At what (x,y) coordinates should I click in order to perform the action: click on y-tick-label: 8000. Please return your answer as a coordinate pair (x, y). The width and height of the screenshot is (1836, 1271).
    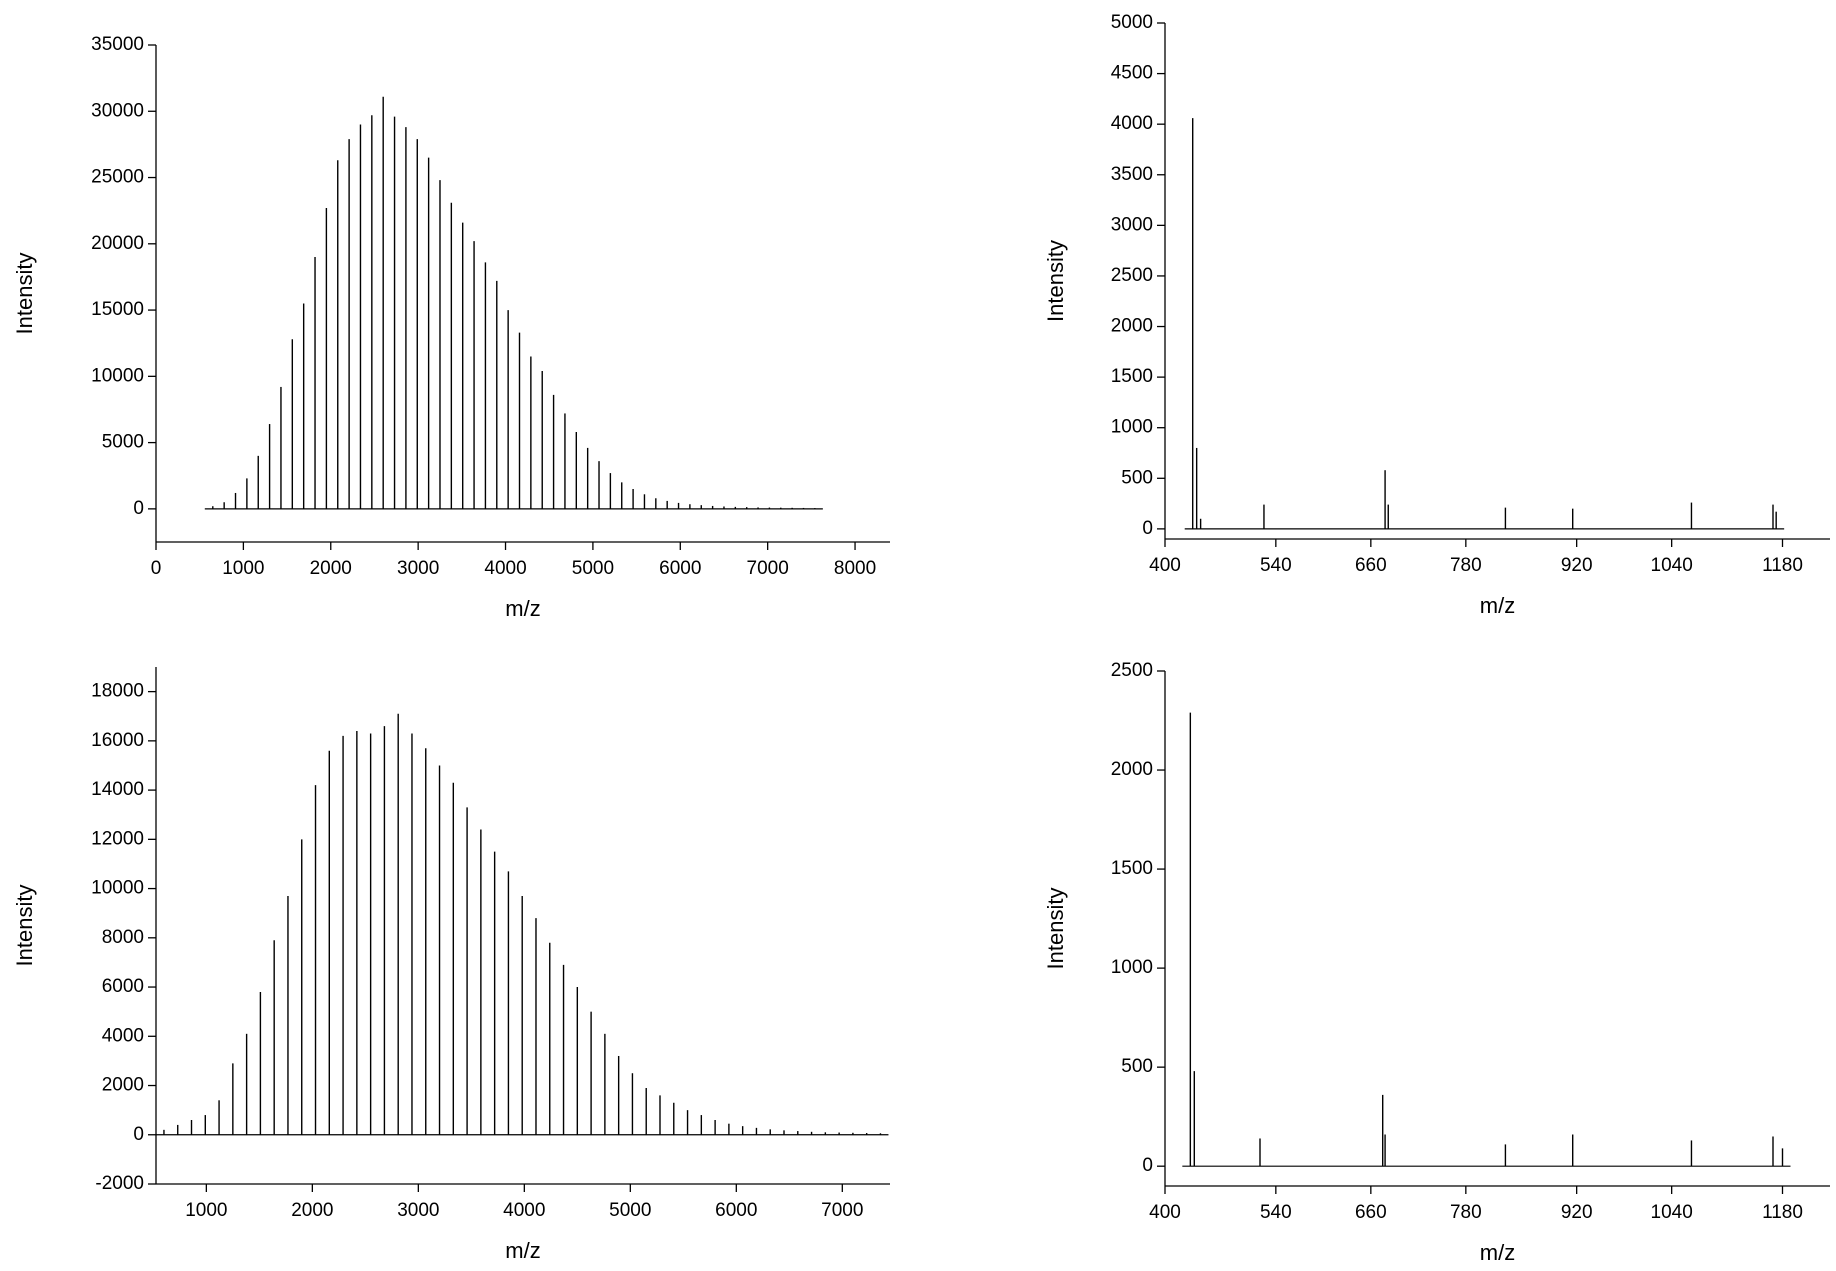
    Looking at the image, I should click on (123, 937).